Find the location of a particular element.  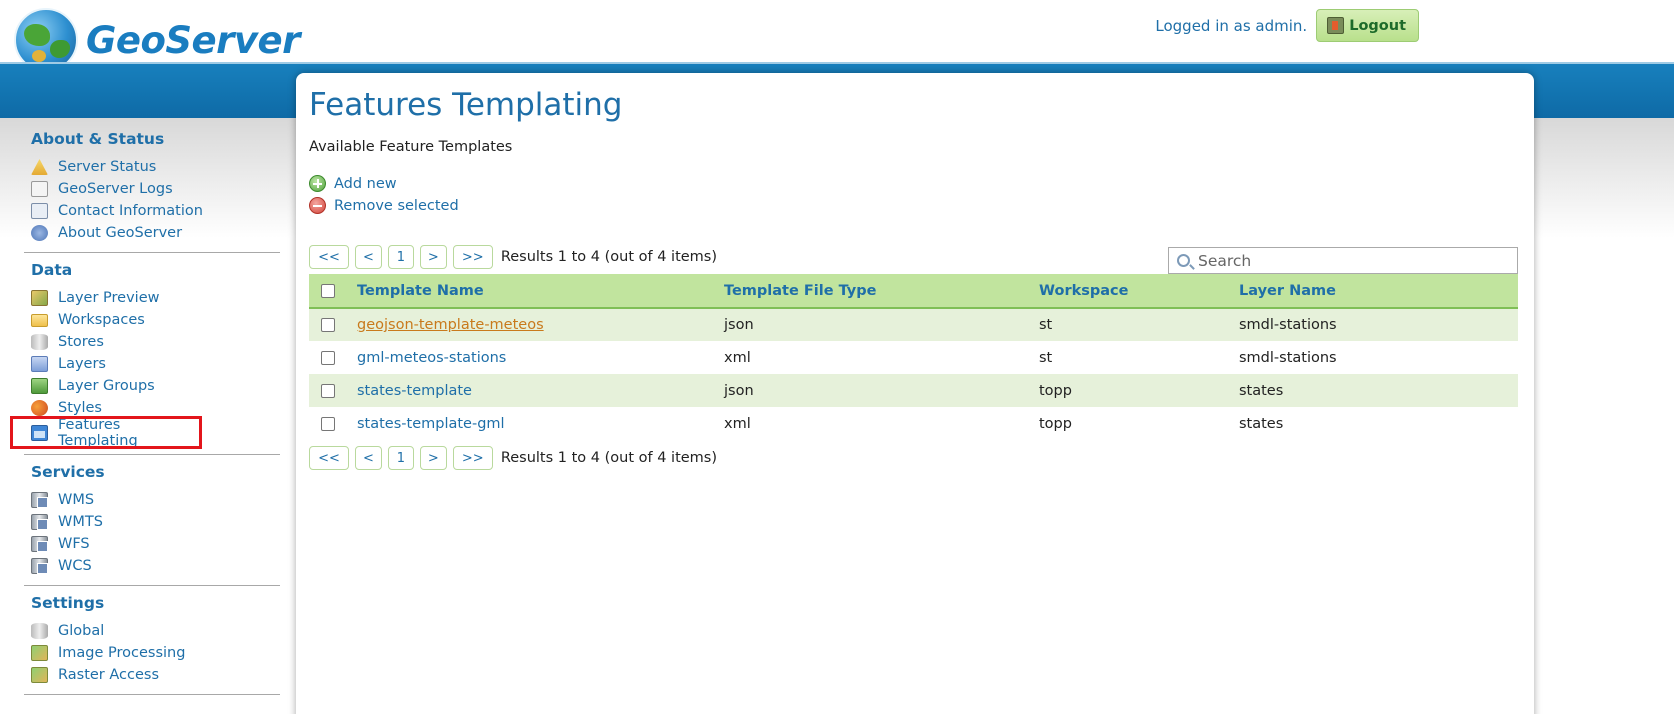

remove-selected-label: Remove selected is located at coordinates (396, 205).